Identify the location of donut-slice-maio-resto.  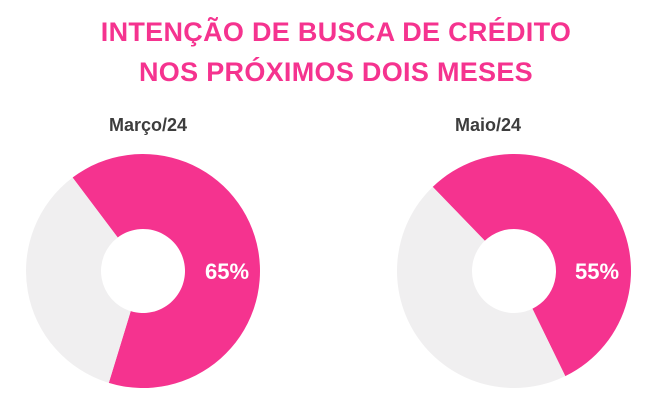
(481, 287).